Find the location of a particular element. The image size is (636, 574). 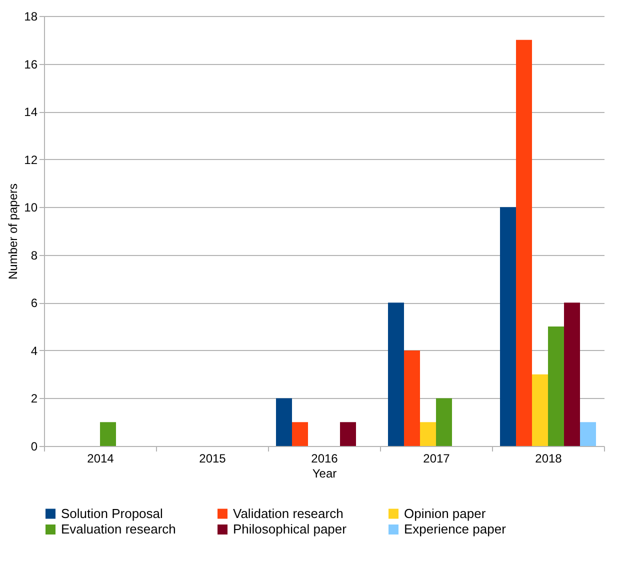

y-tick-label: 10 is located at coordinates (31, 207).